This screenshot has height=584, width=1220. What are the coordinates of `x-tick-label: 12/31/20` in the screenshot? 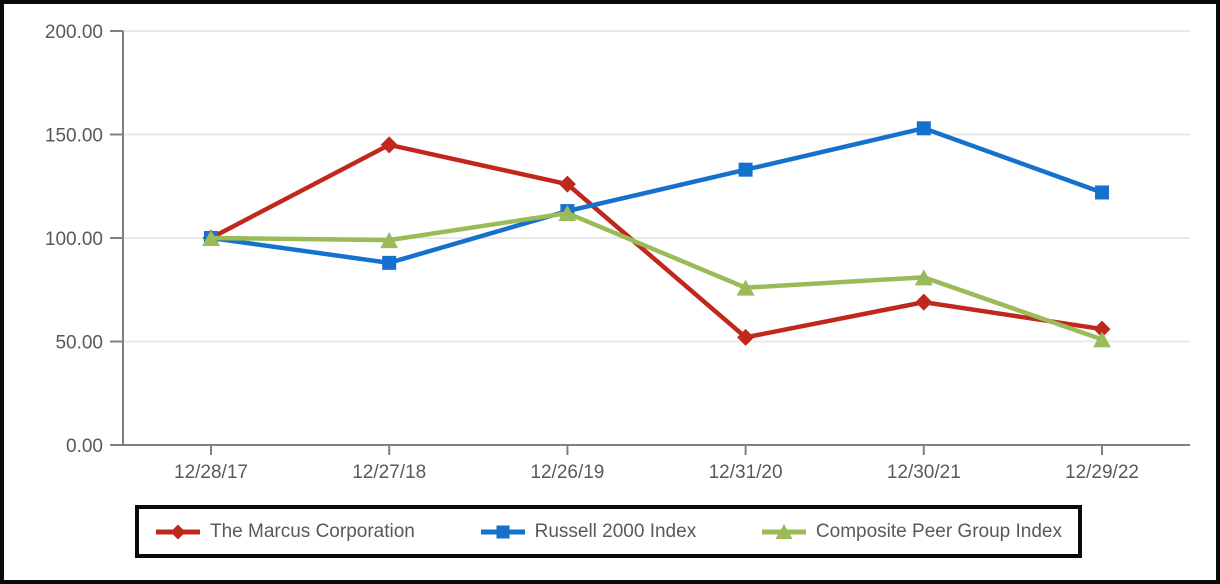 It's located at (746, 472).